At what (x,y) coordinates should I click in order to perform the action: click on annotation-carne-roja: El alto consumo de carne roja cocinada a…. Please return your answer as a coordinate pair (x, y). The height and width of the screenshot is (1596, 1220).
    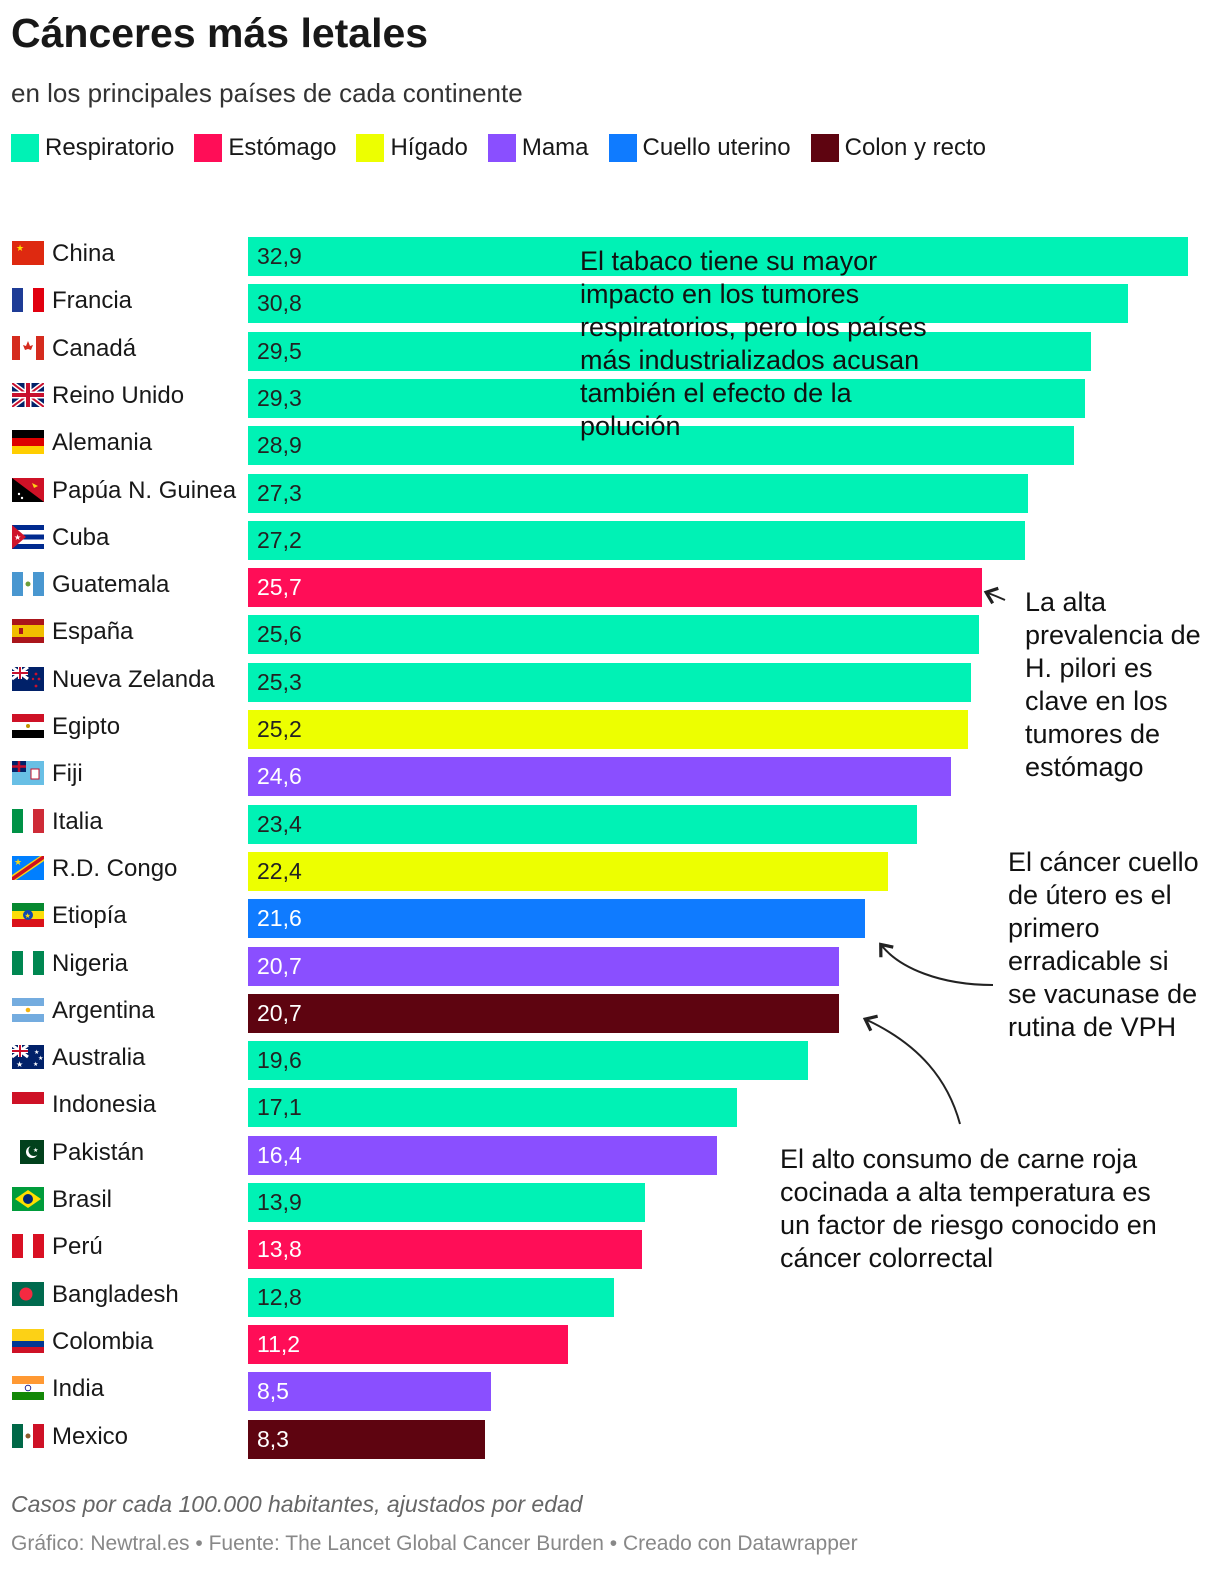
    Looking at the image, I should click on (968, 1208).